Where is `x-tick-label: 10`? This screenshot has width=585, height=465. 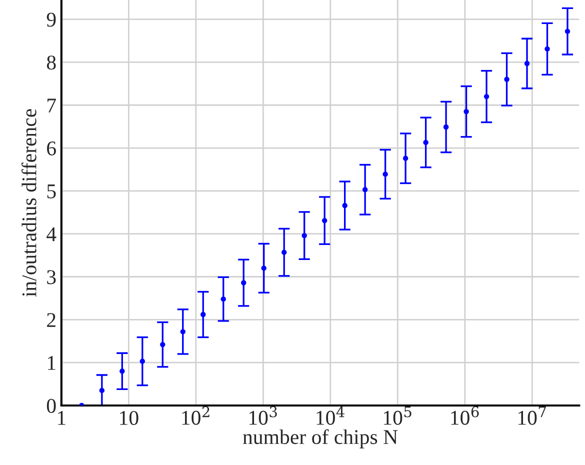 x-tick-label: 10 is located at coordinates (129, 418).